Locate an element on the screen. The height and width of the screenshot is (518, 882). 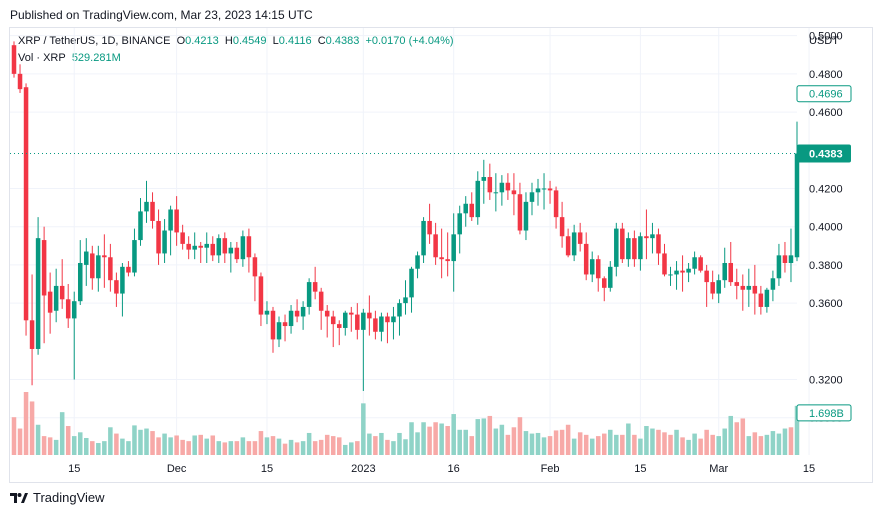
brand-footer: TradingView is located at coordinates (57, 497).